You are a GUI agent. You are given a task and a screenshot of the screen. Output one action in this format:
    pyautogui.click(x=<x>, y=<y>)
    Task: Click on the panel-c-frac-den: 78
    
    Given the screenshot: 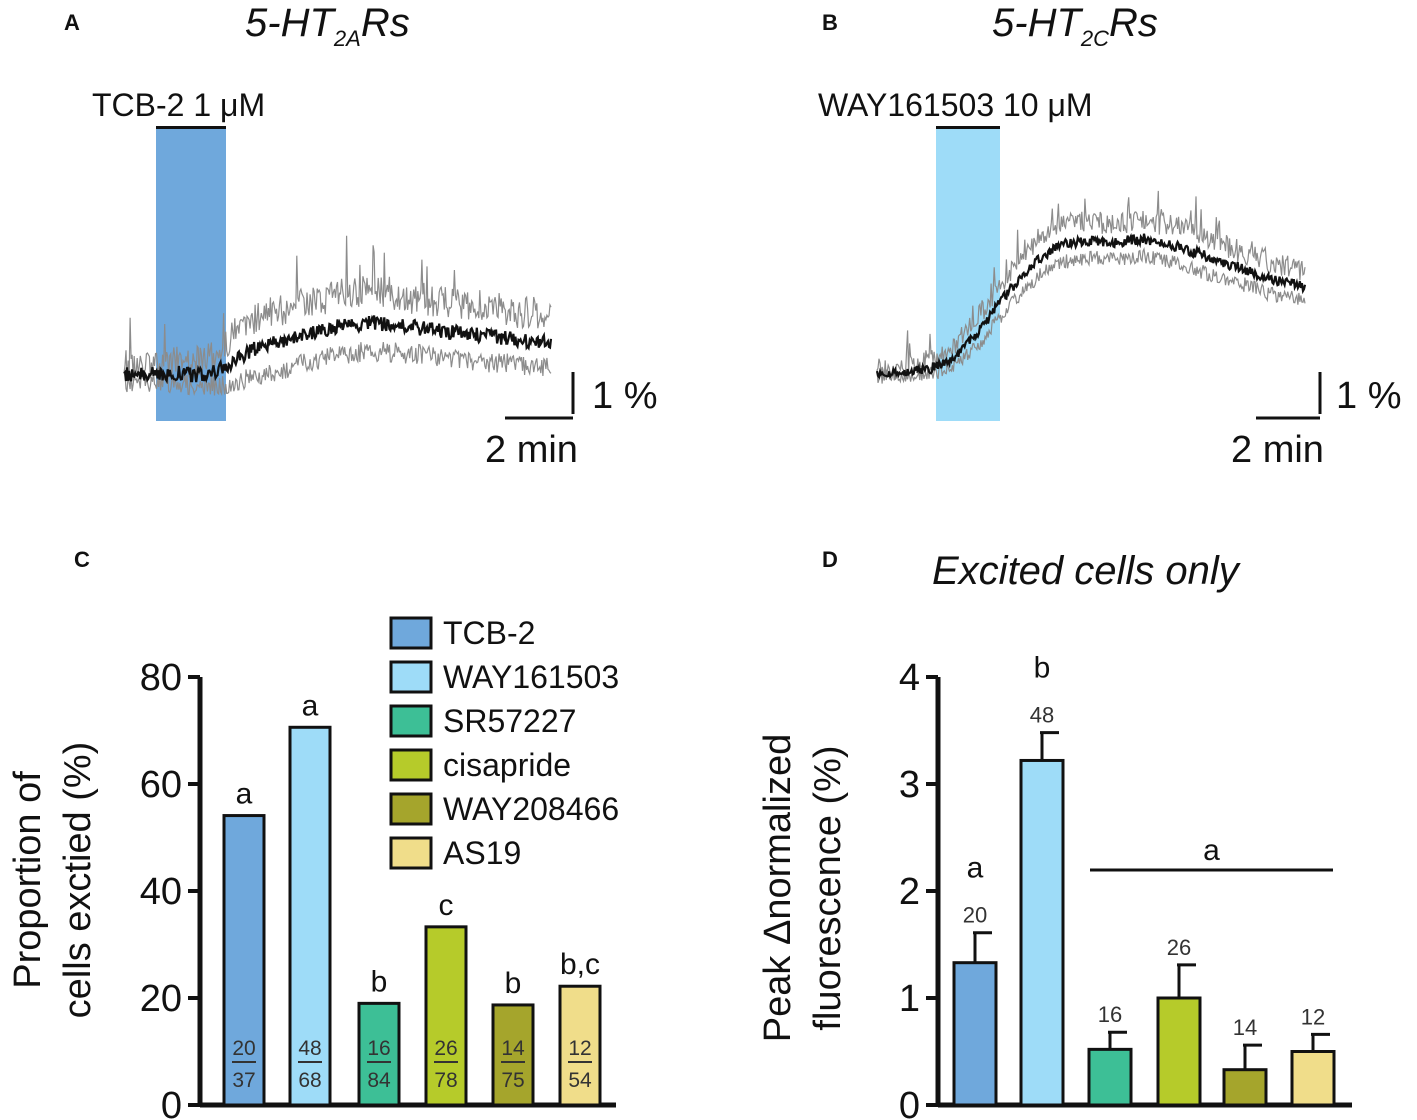 What is the action you would take?
    pyautogui.click(x=445, y=1080)
    